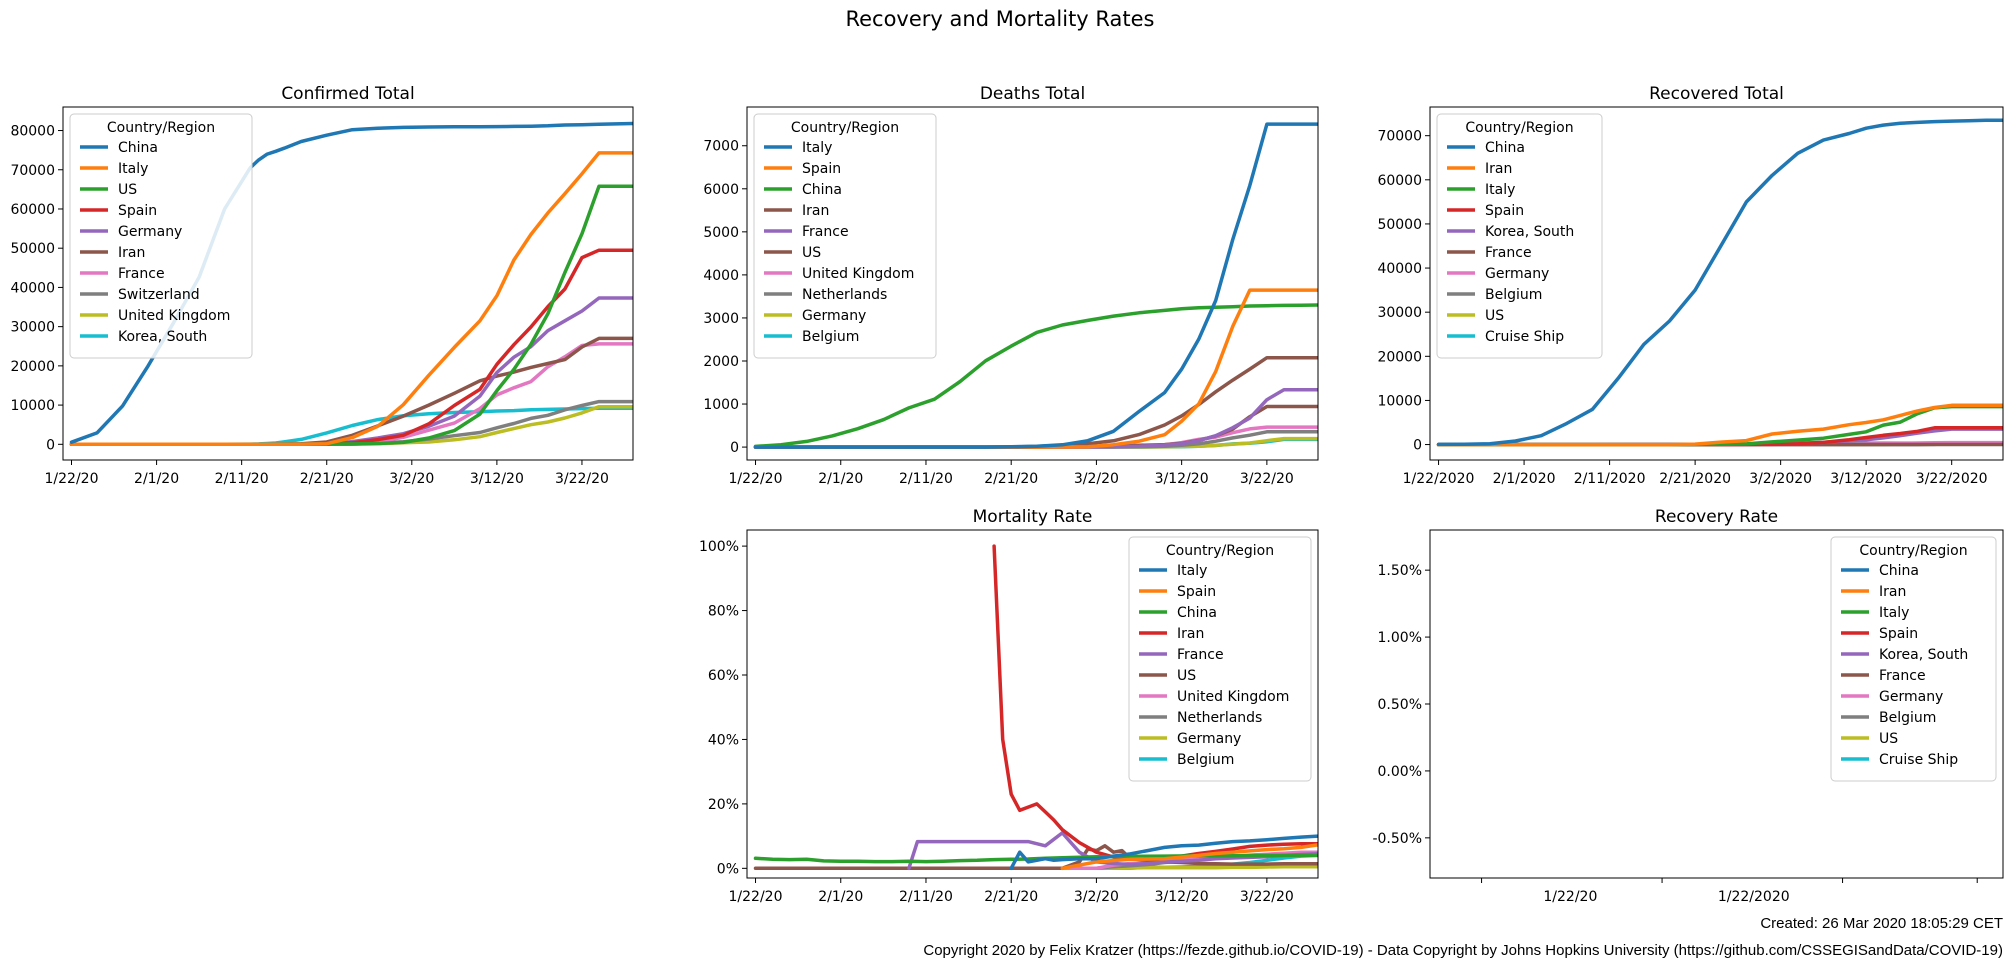  I want to click on y-tick-label: 1.00%, so click(1400, 638).